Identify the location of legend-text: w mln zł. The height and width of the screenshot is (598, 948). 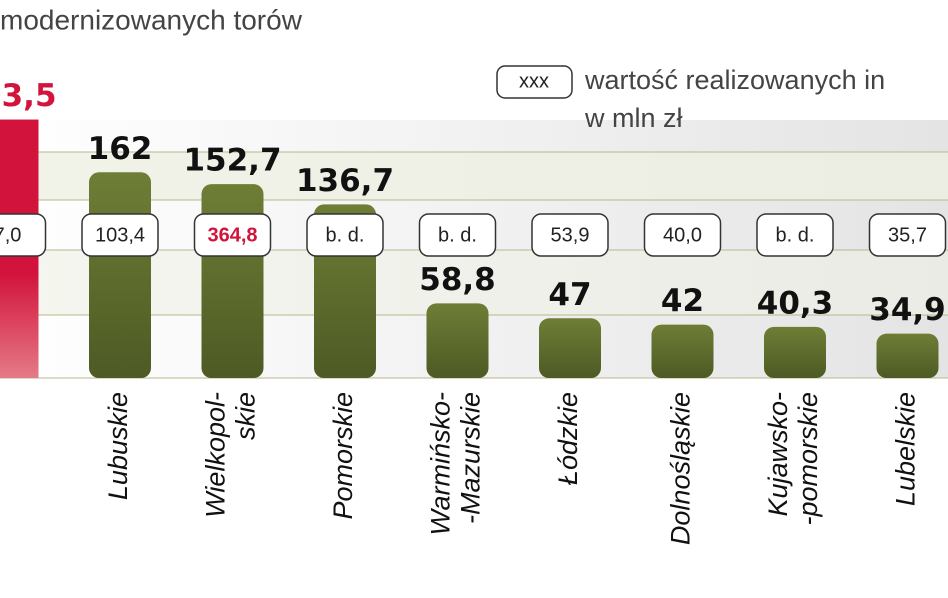
(633, 118).